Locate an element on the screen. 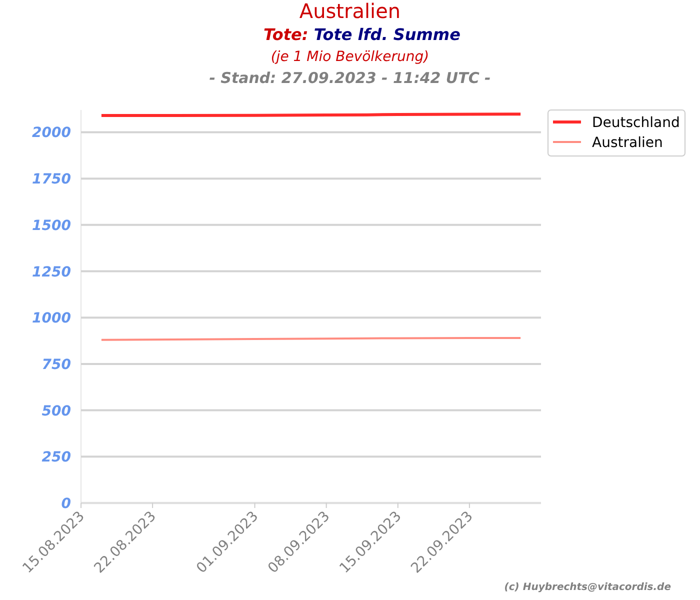 This screenshot has width=700, height=600. text: - Stand: 27.09.2023 - 11:42 UTC - is located at coordinates (350, 78).